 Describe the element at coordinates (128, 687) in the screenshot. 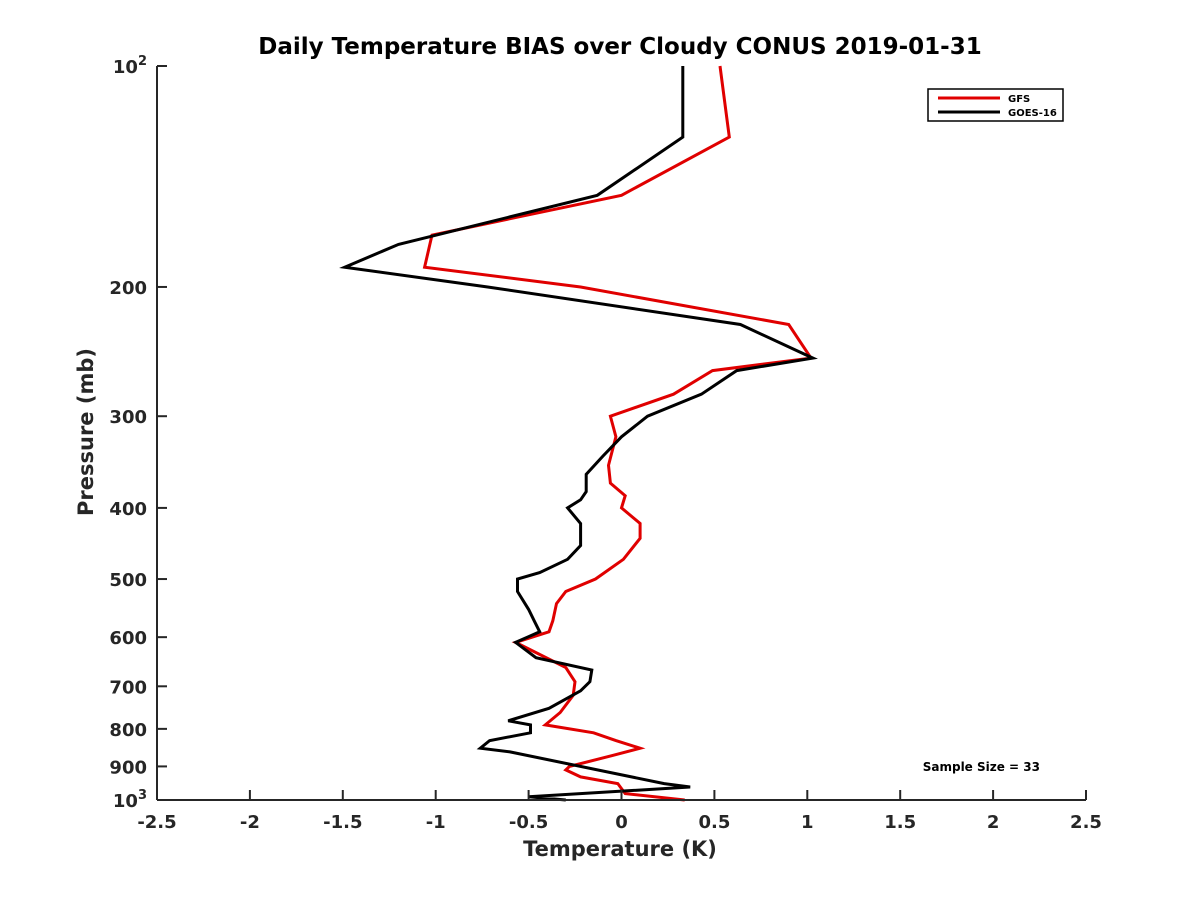

I see `y-tick-label: 700` at that location.